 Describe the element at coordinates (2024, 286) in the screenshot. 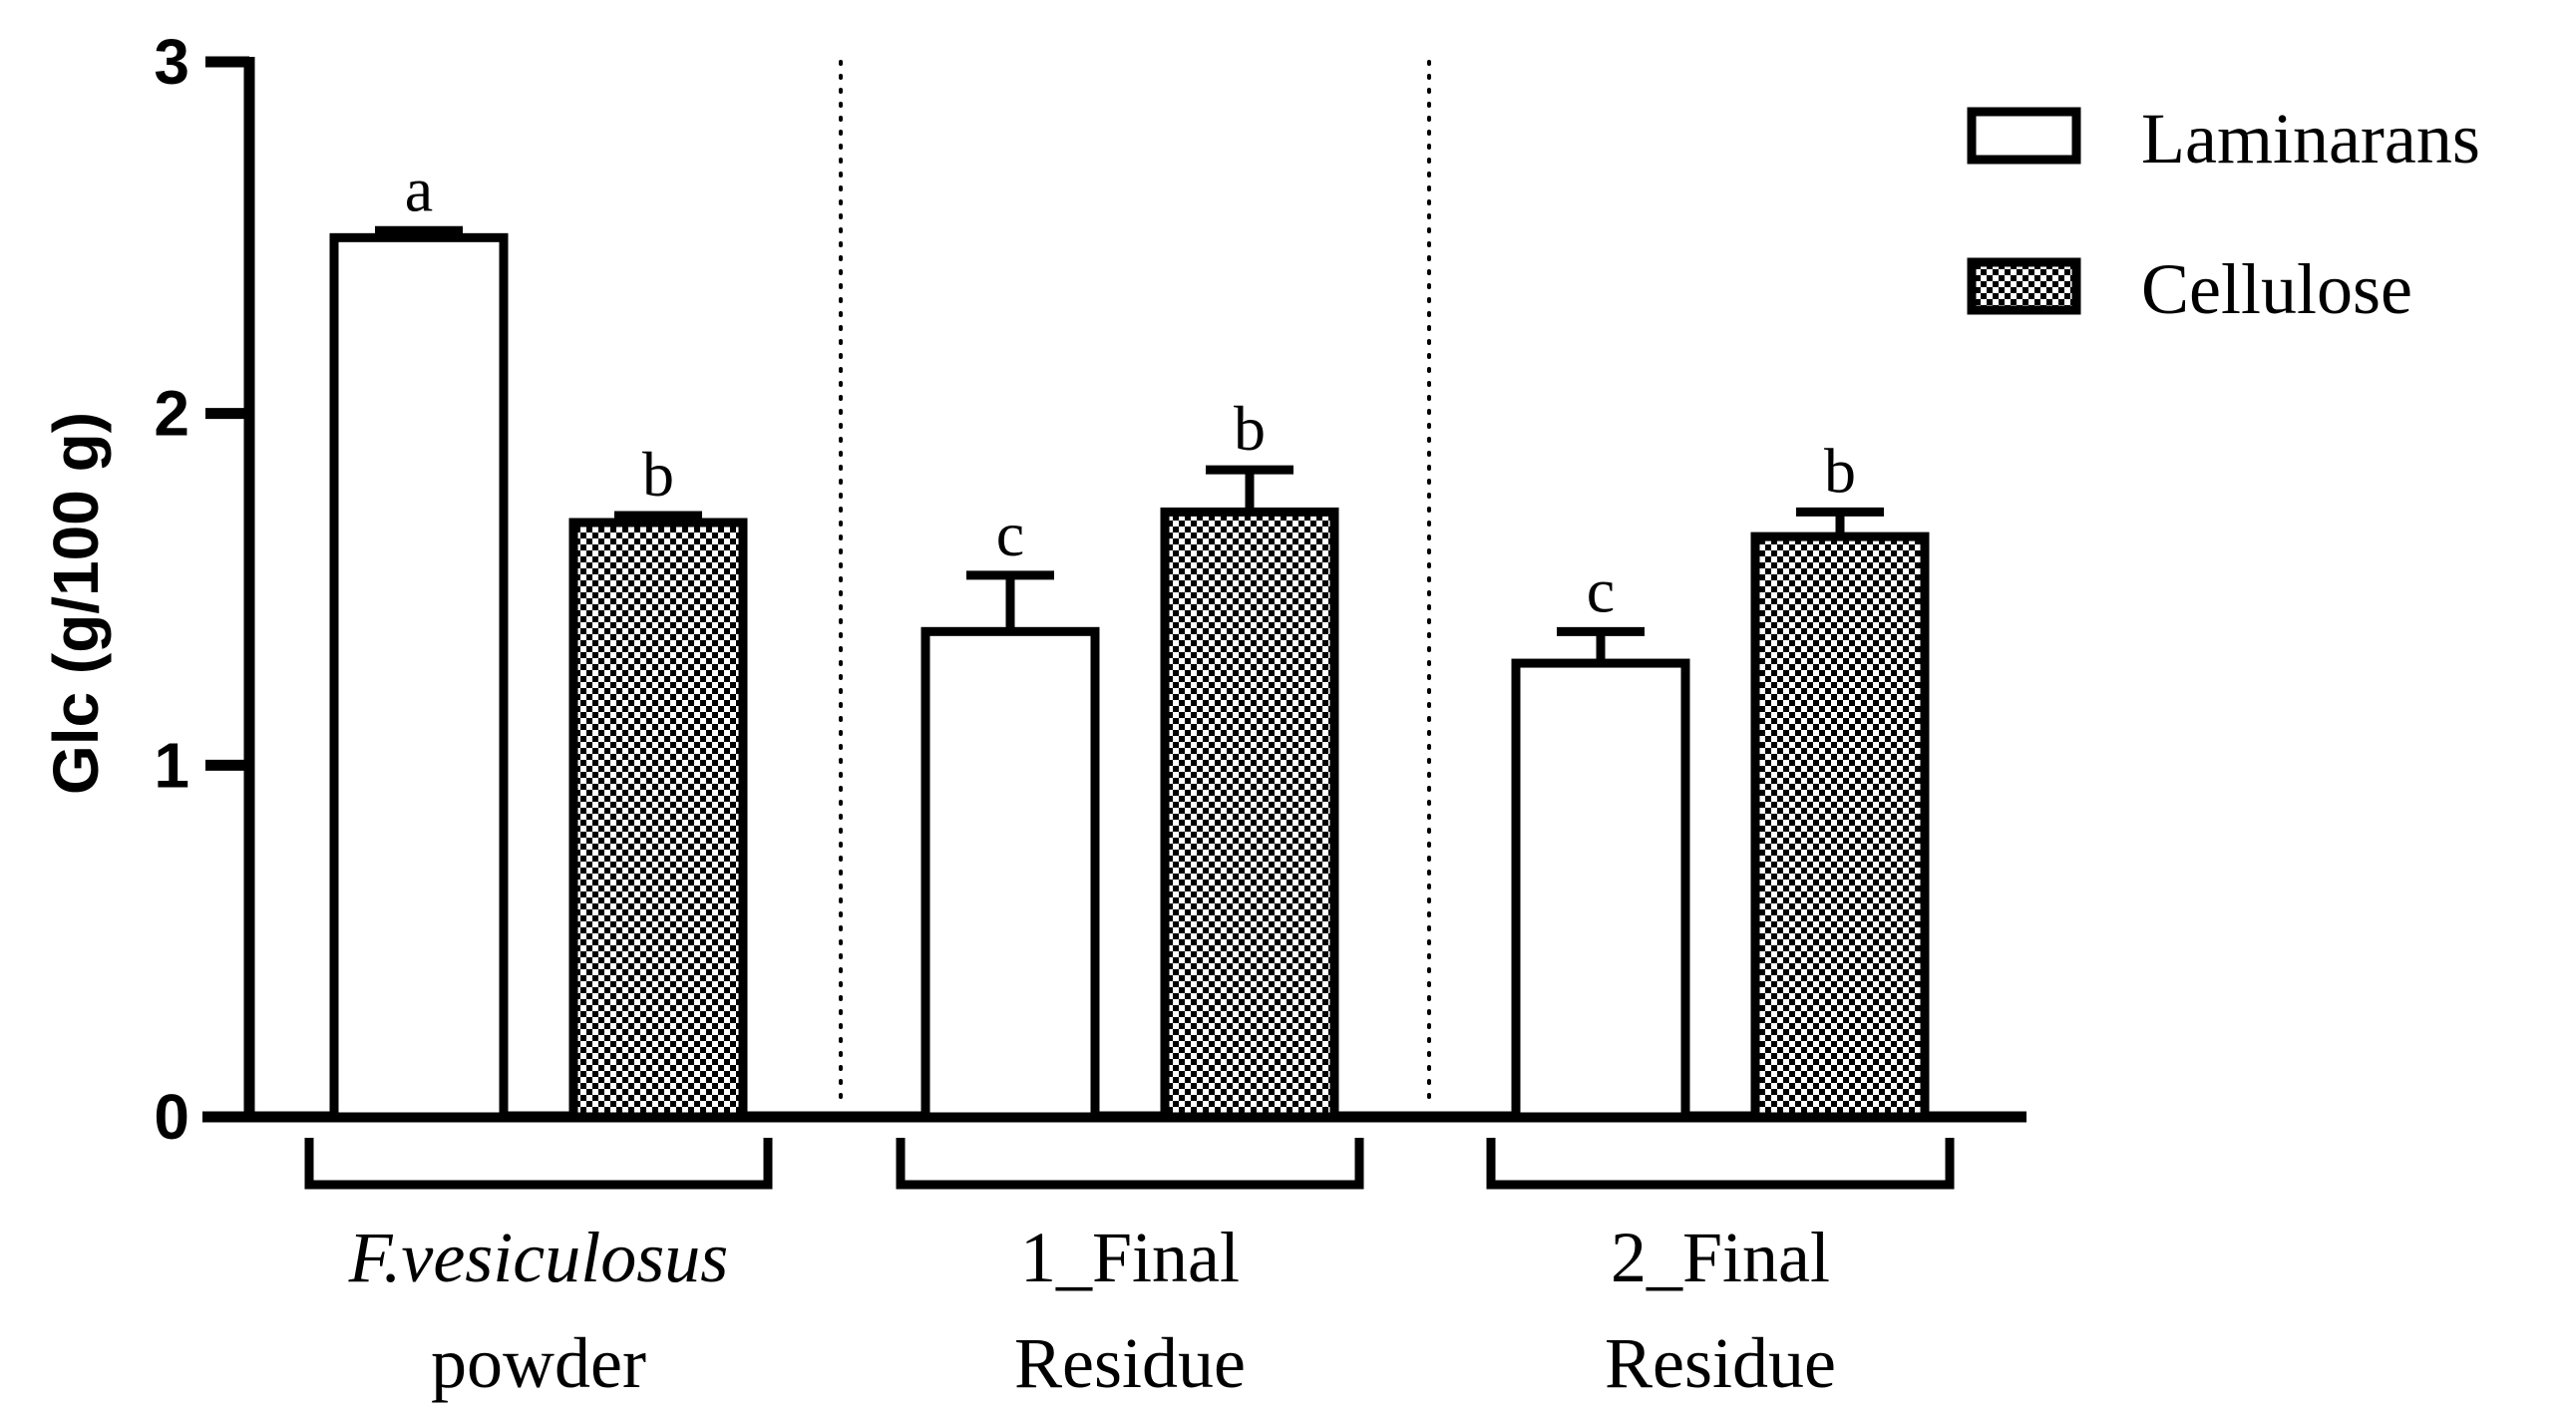

I see `legend-swatch-cellulose` at that location.